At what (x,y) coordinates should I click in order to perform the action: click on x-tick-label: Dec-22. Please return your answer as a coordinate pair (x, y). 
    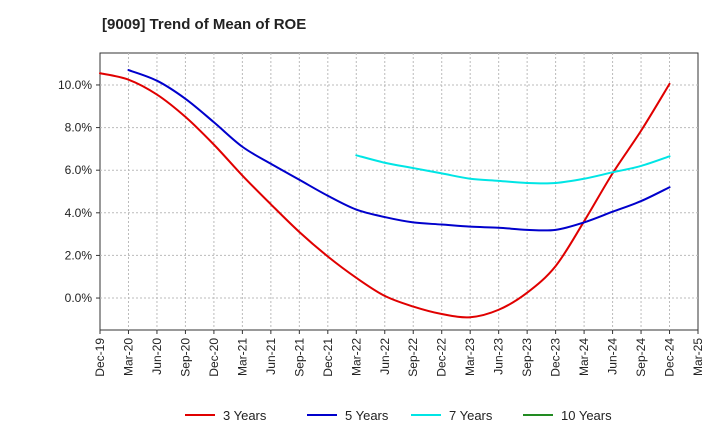
    Looking at the image, I should click on (442, 357).